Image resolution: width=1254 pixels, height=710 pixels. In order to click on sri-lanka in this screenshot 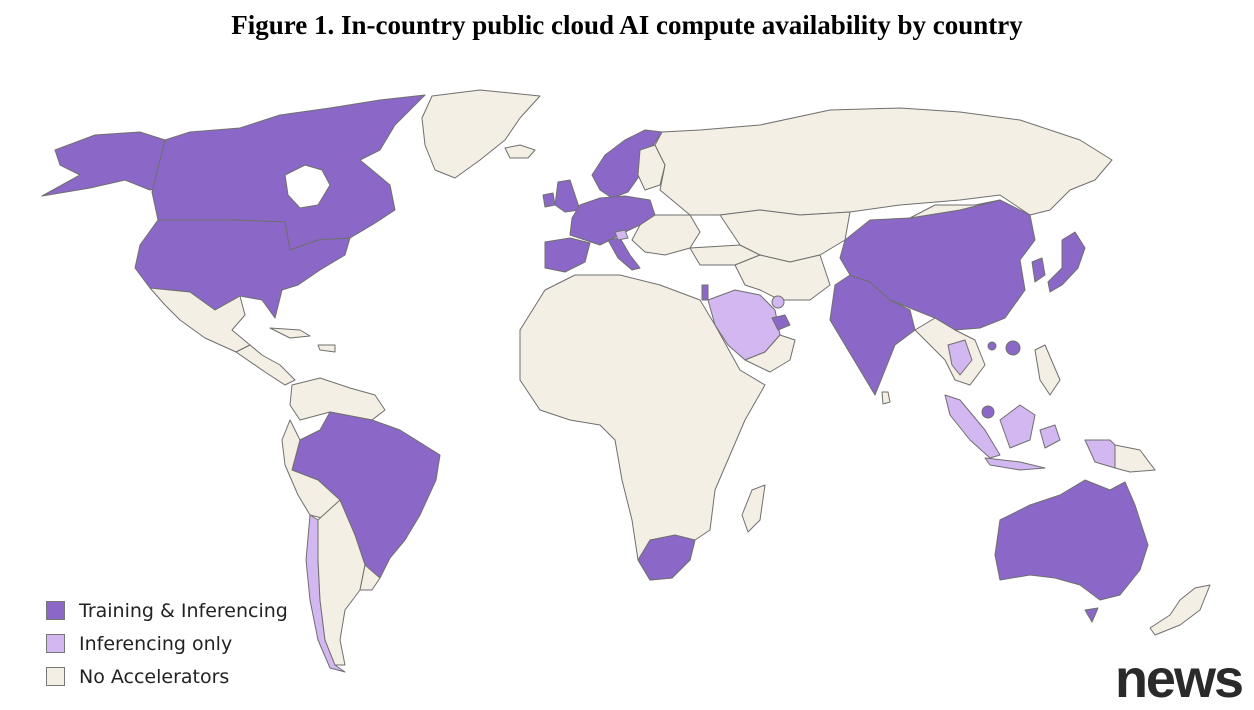, I will do `click(886, 398)`.